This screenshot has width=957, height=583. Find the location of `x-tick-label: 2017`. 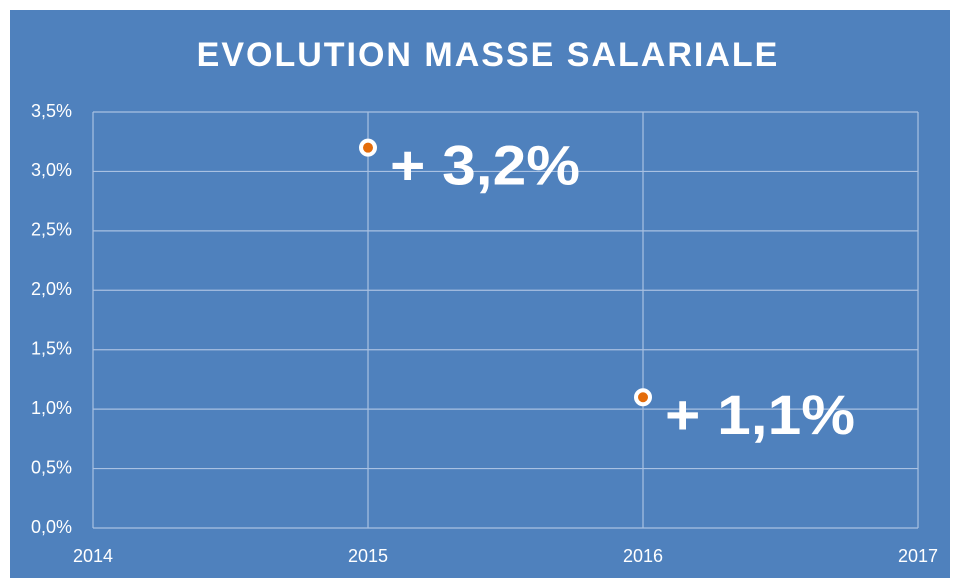

x-tick-label: 2017 is located at coordinates (918, 556).